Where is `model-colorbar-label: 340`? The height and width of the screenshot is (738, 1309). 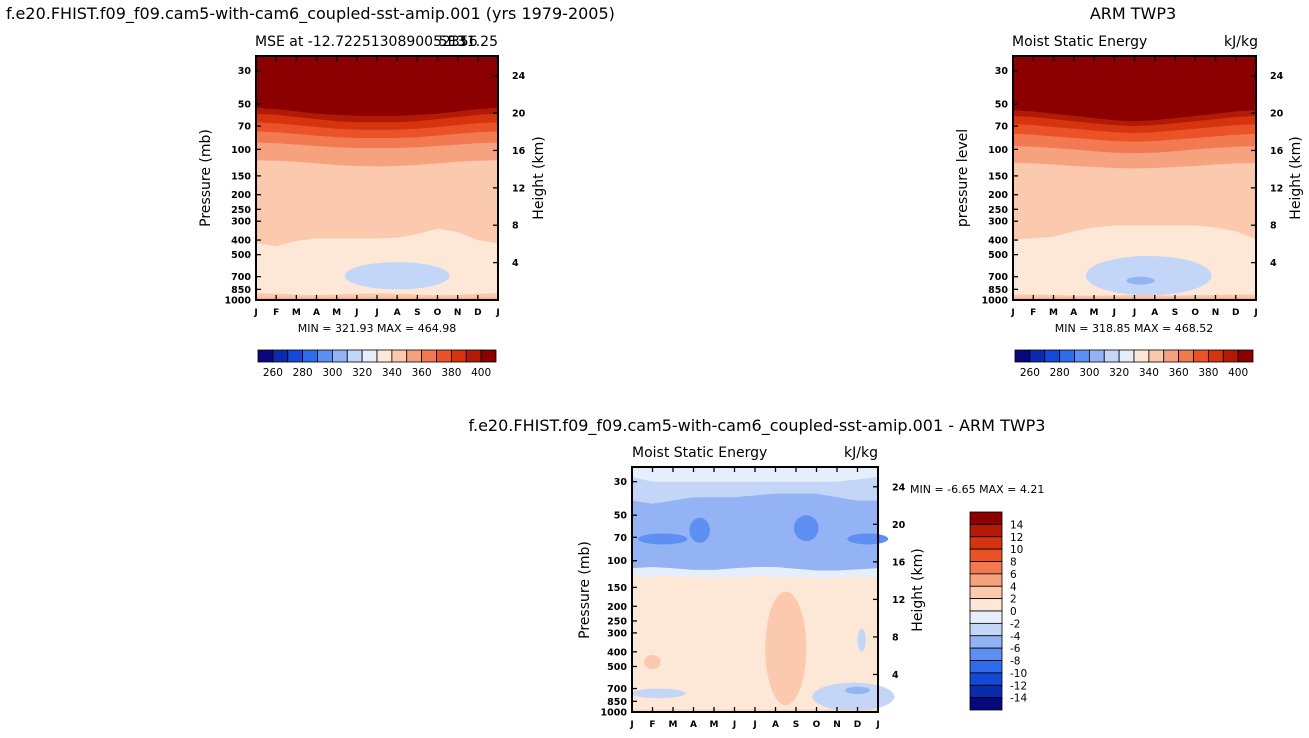 model-colorbar-label: 340 is located at coordinates (392, 373).